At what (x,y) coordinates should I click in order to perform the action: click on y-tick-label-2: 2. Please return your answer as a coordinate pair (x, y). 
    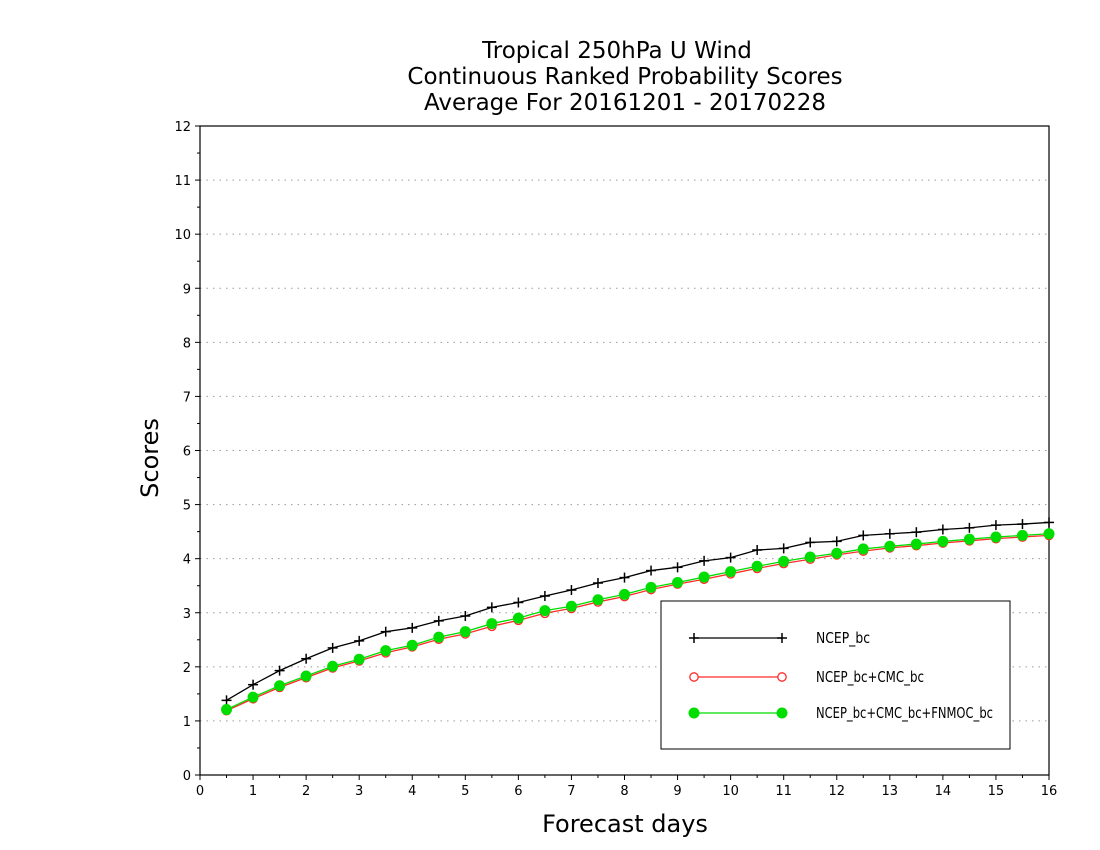
    Looking at the image, I should click on (187, 668).